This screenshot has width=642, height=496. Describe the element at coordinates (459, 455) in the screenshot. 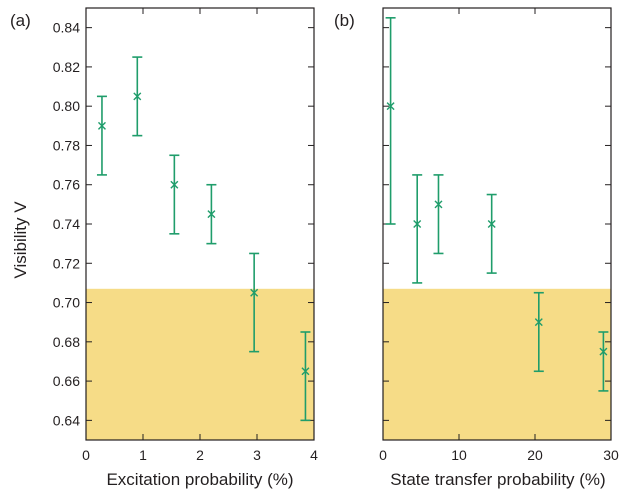

I see `x-tick-label: 10` at that location.